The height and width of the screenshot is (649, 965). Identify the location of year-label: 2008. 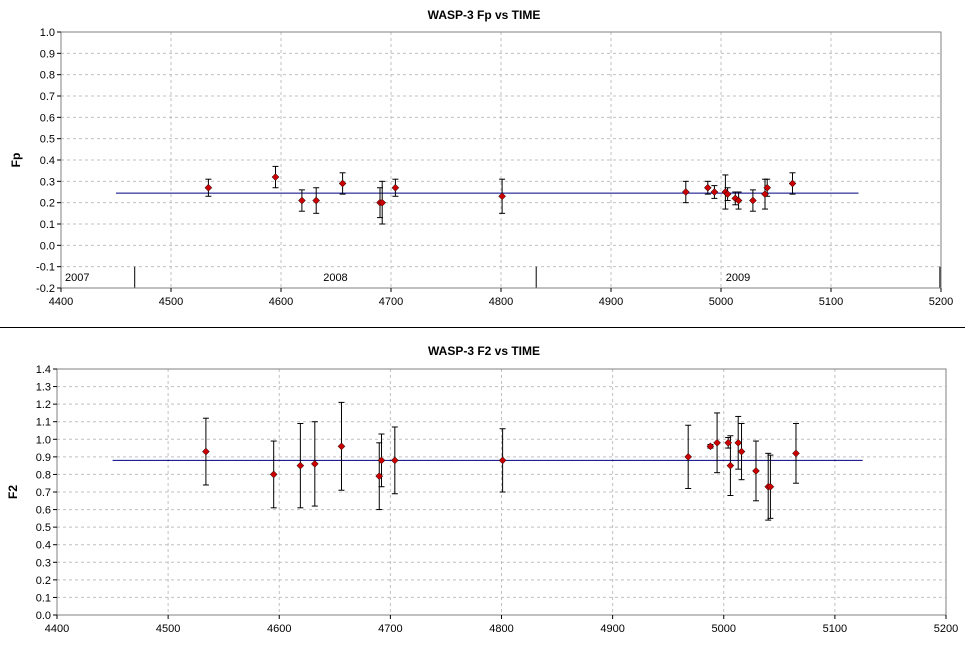
(335, 278).